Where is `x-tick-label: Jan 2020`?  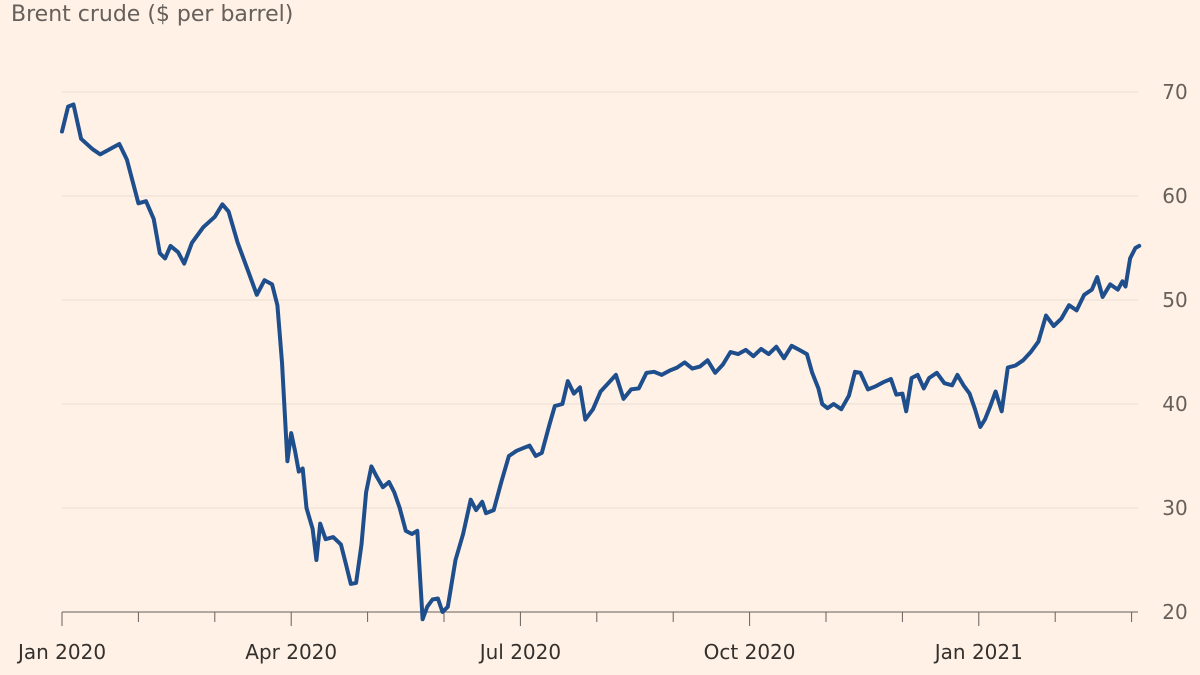
x-tick-label: Jan 2020 is located at coordinates (61, 652).